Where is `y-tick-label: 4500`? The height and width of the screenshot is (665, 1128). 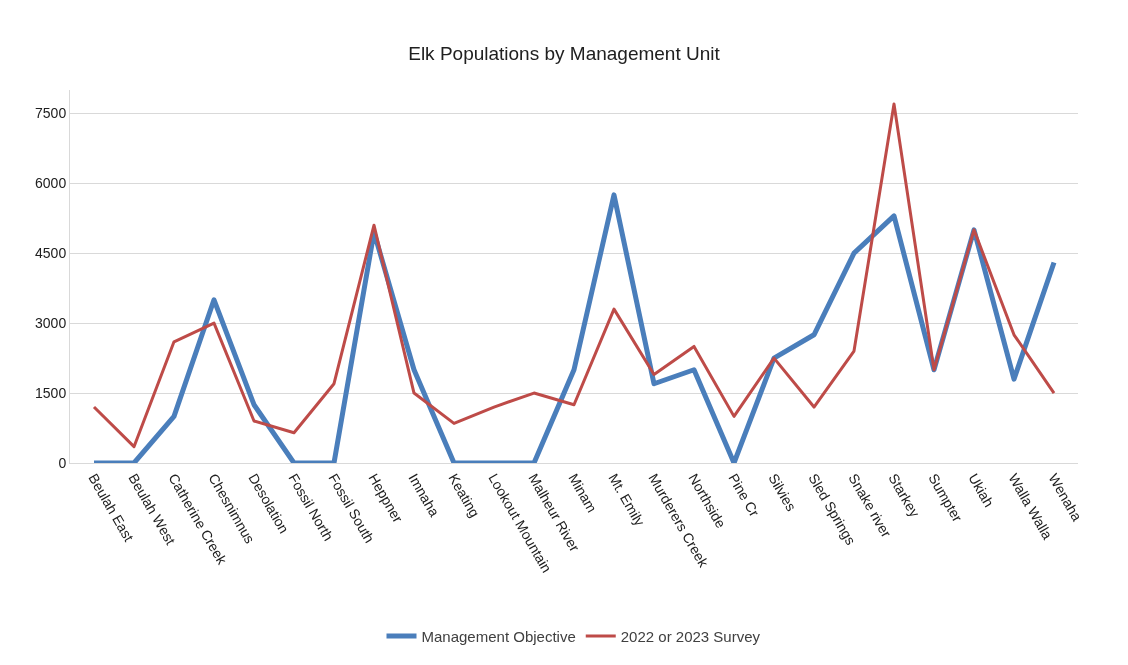
y-tick-label: 4500 is located at coordinates (51, 253).